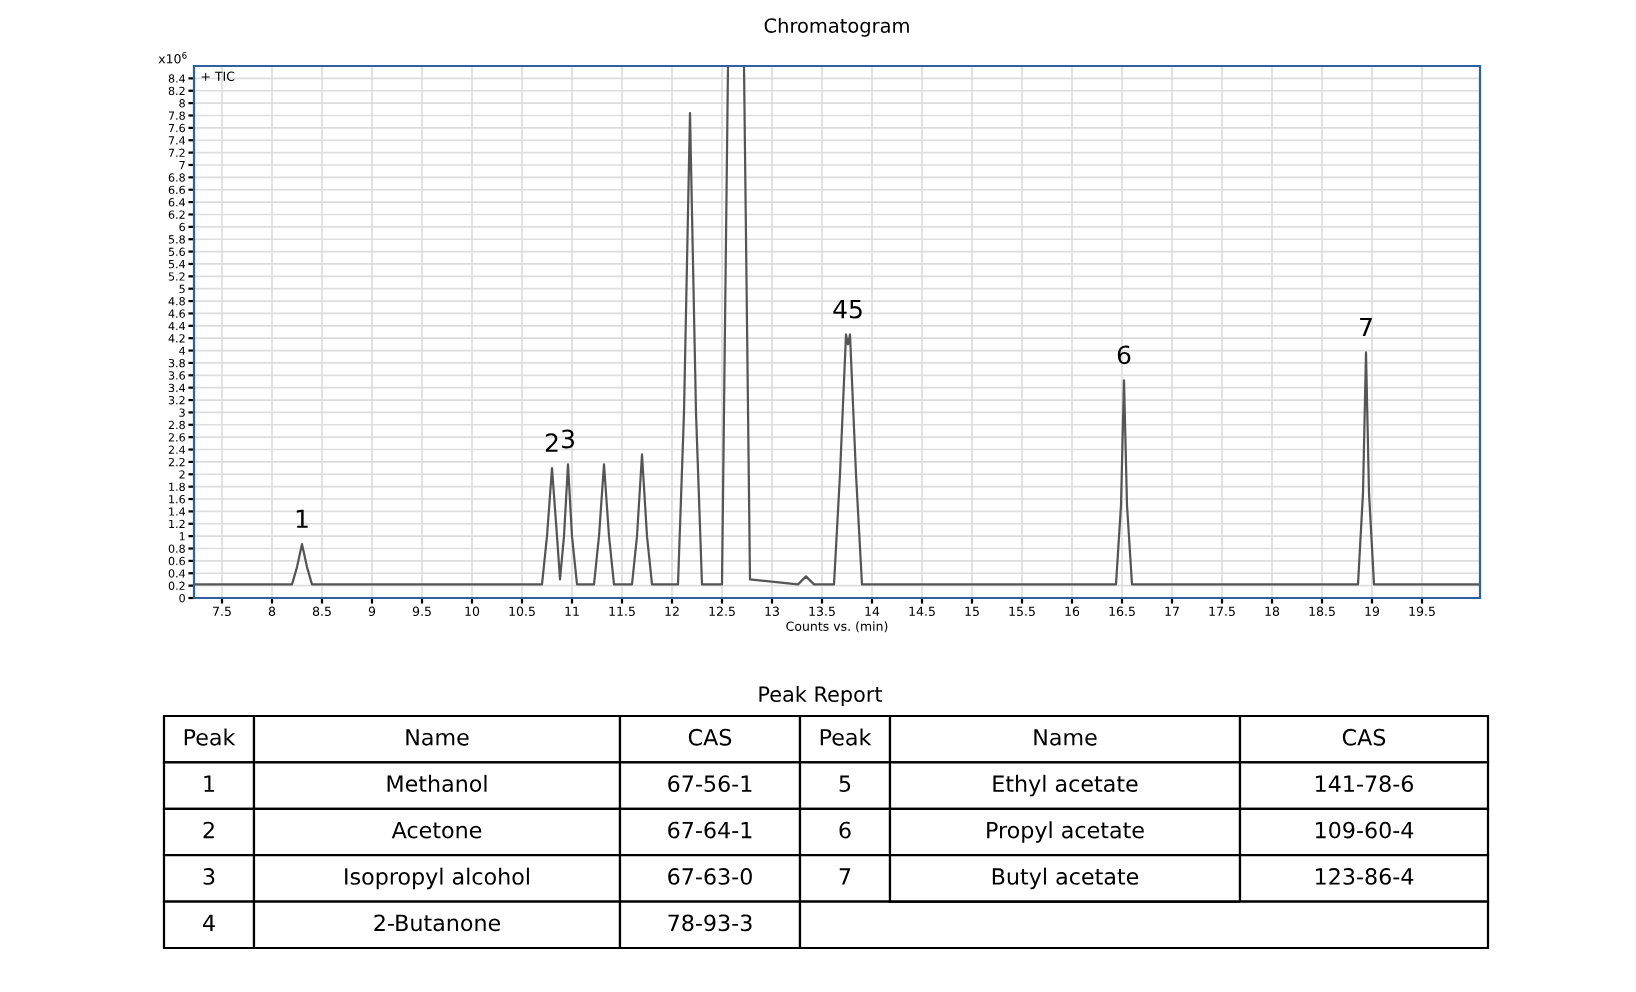 The width and height of the screenshot is (1636, 992). Describe the element at coordinates (208, 830) in the screenshot. I see `text: 2` at that location.